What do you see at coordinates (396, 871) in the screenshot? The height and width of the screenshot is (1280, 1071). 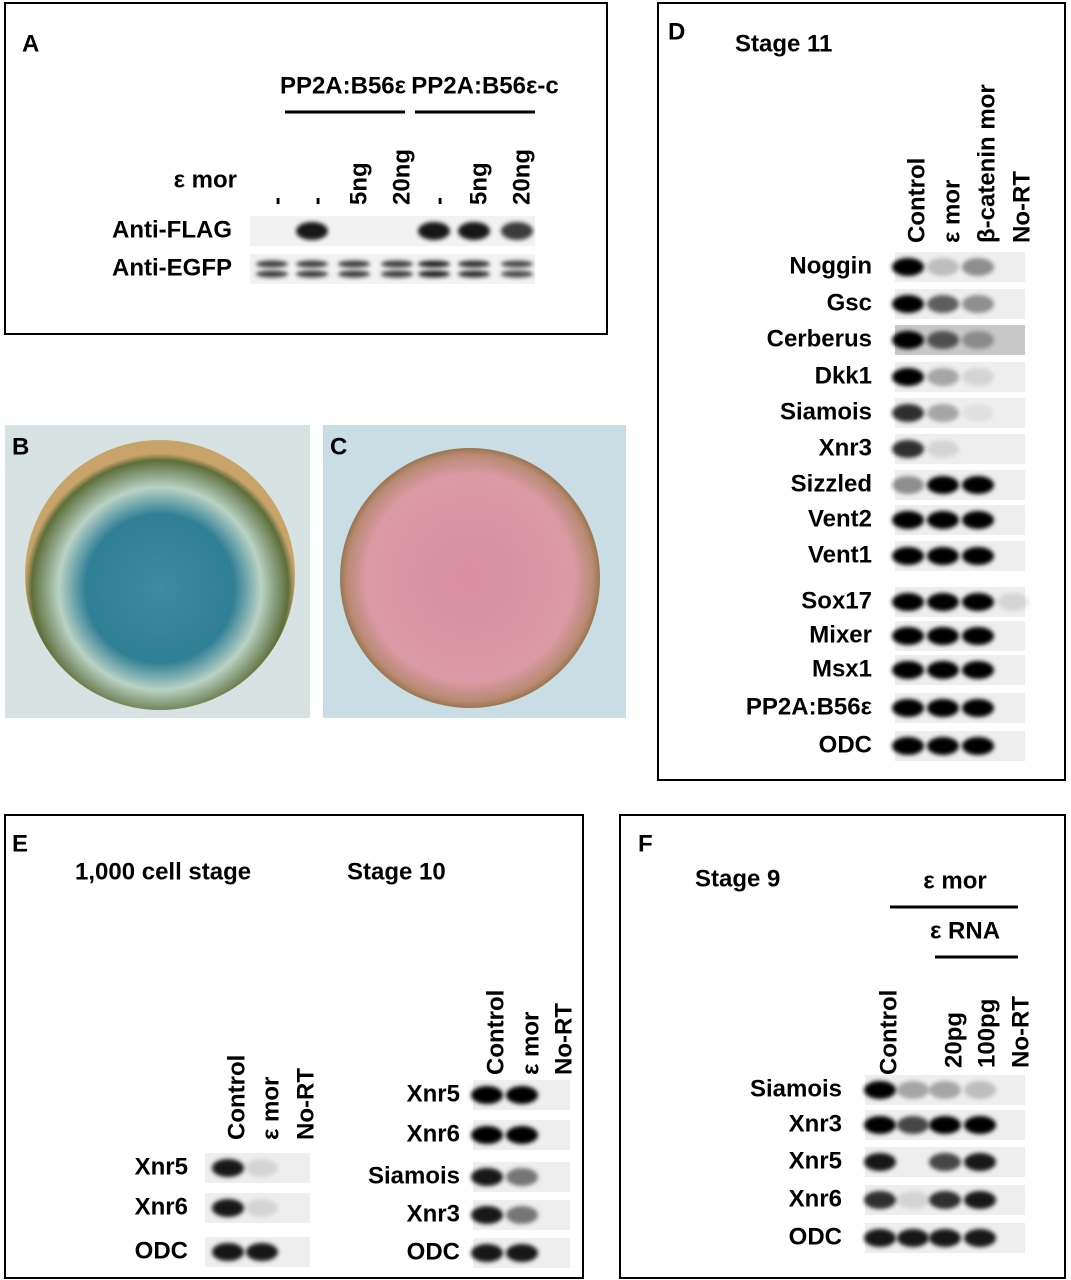 I see `stage-title: Stage 10` at bounding box center [396, 871].